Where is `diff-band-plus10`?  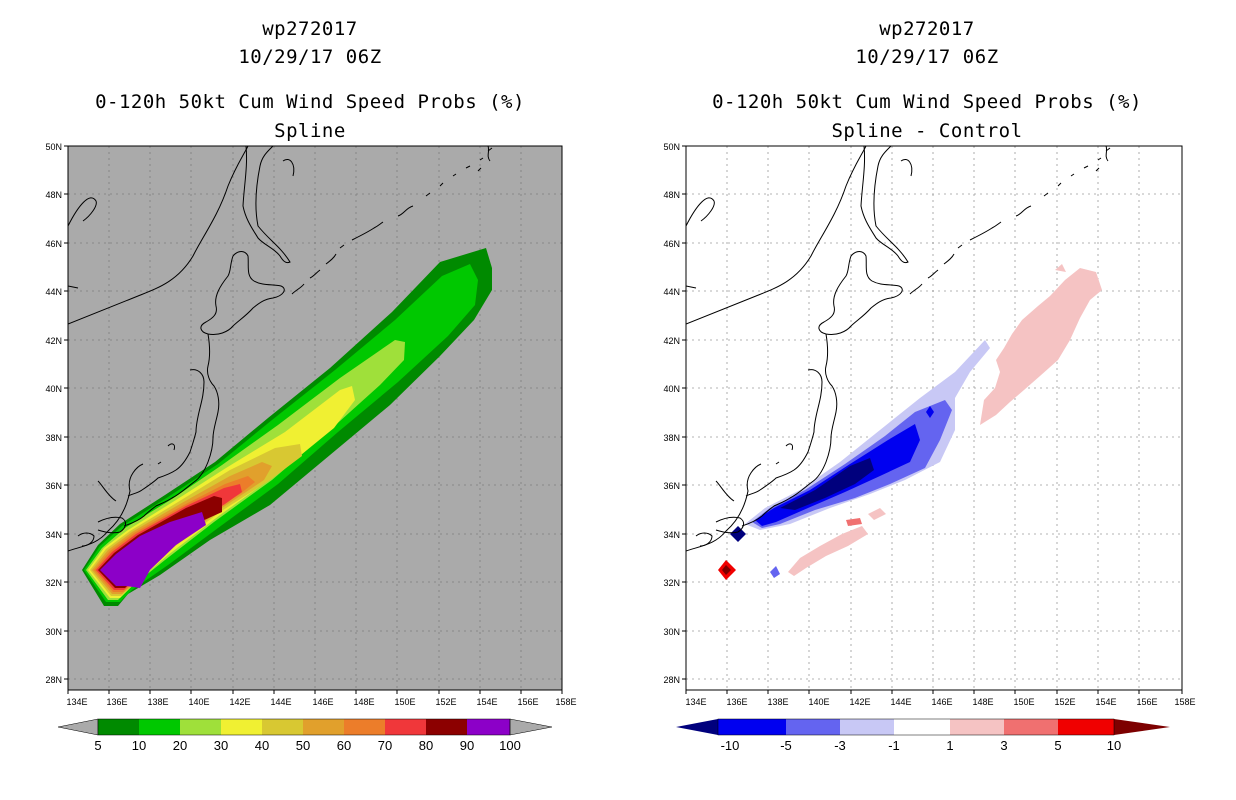 diff-band-plus10 is located at coordinates (726, 570).